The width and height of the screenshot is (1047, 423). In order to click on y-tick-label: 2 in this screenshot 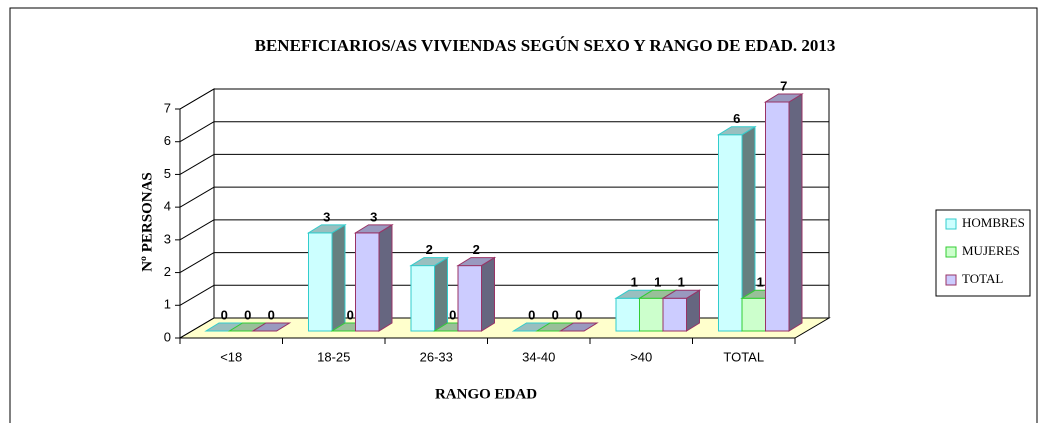, I will do `click(167, 271)`.